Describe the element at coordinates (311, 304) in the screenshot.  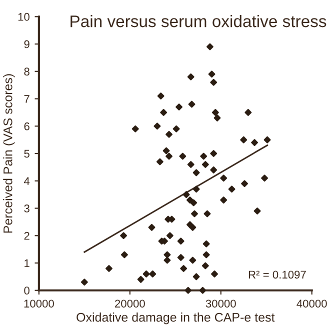
I see `x-tick-label: 40000` at that location.